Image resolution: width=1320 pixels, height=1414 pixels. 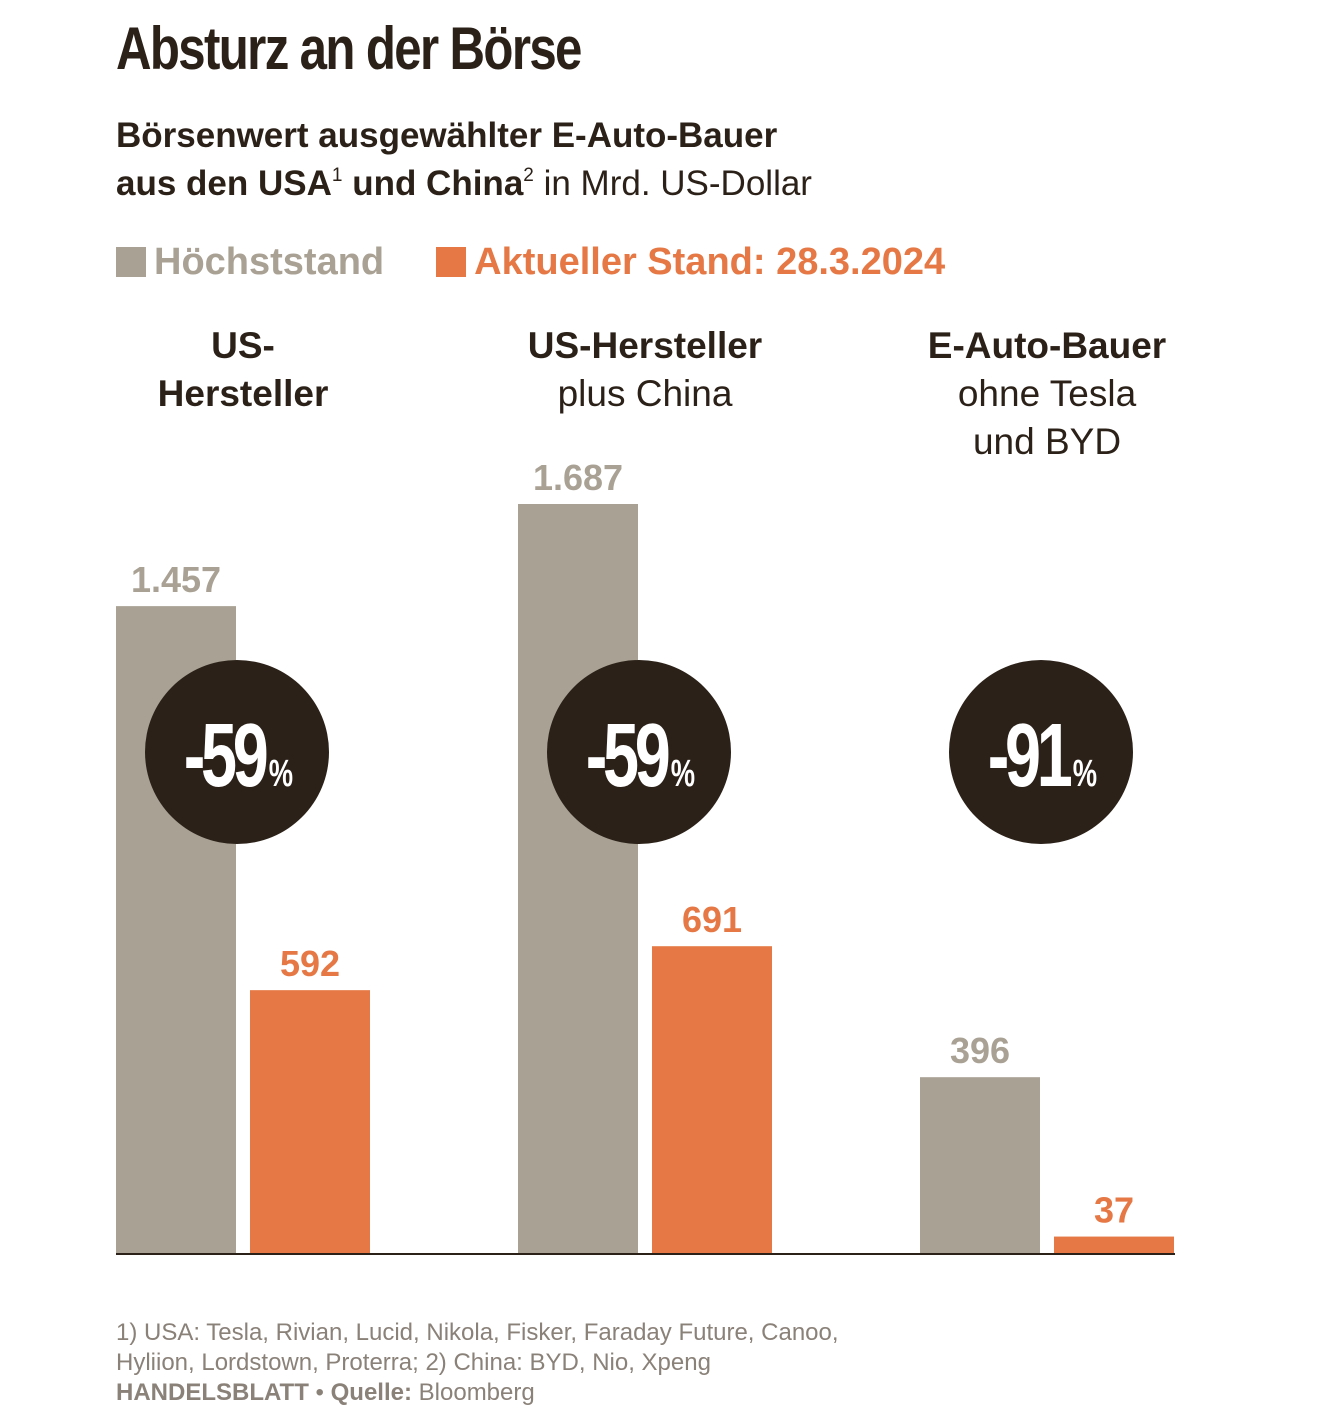 I want to click on category-label: E-Auto-Bauer, so click(x=1047, y=345).